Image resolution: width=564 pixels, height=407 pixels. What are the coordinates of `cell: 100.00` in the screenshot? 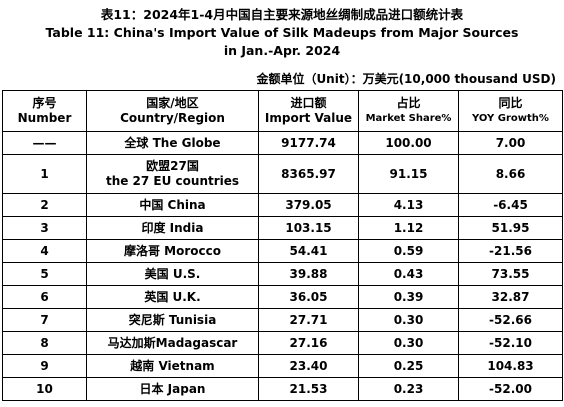 It's located at (408, 143).